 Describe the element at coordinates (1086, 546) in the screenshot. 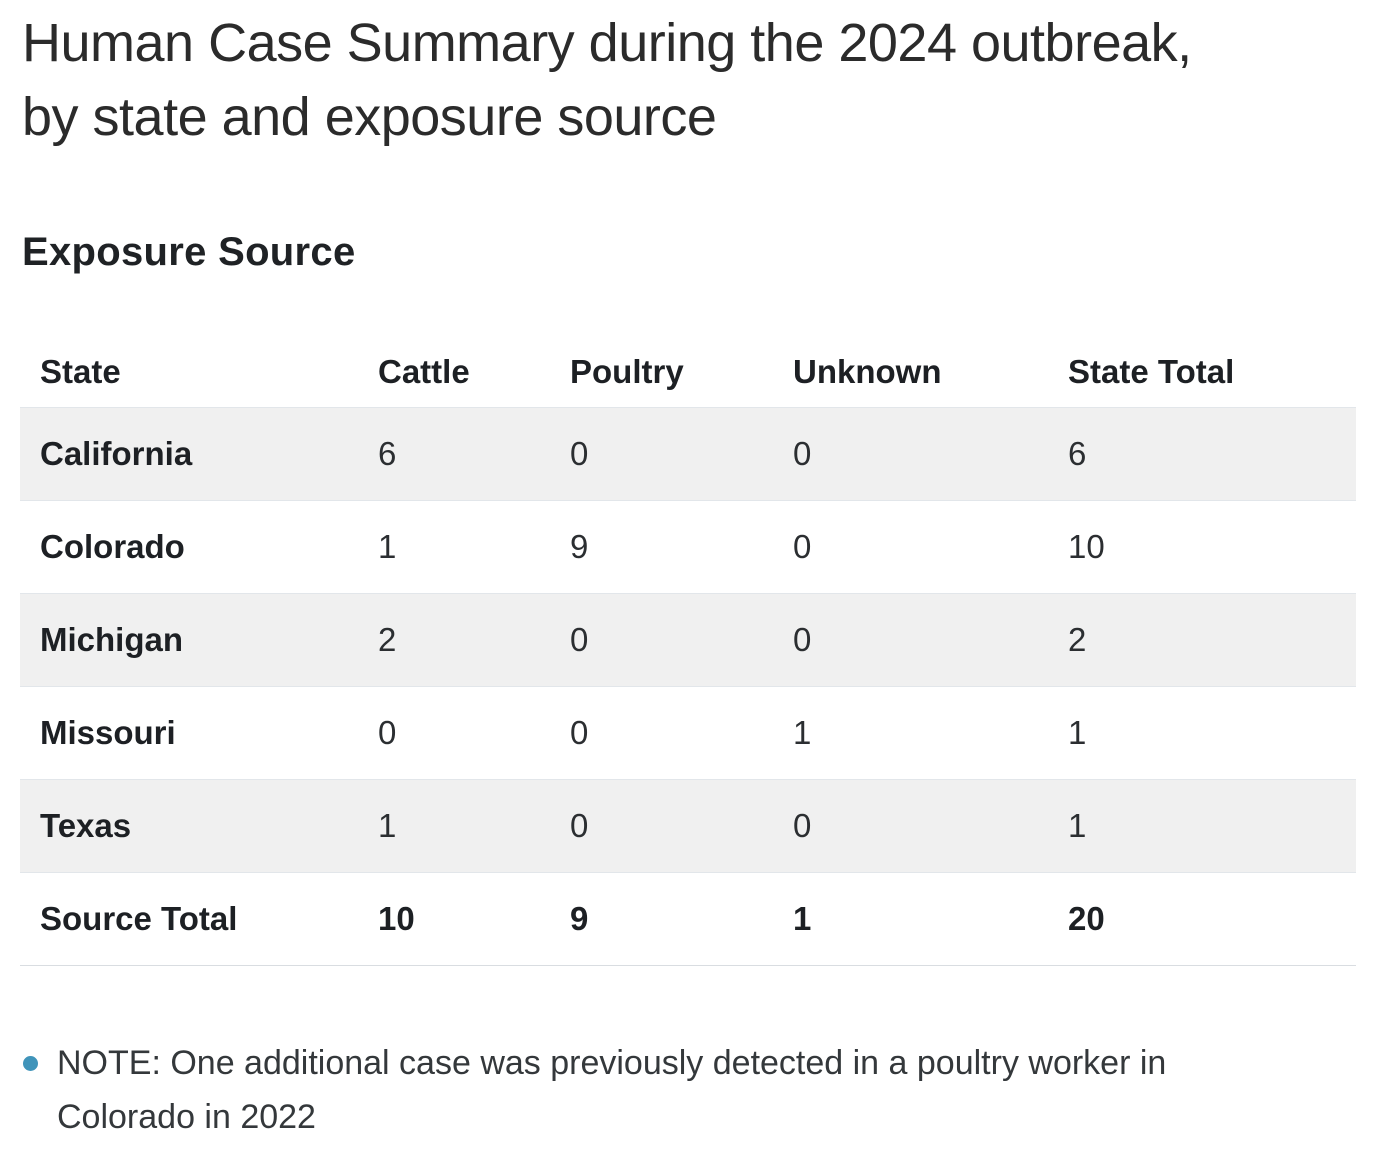

I see `state-total-value-cell: 10` at that location.